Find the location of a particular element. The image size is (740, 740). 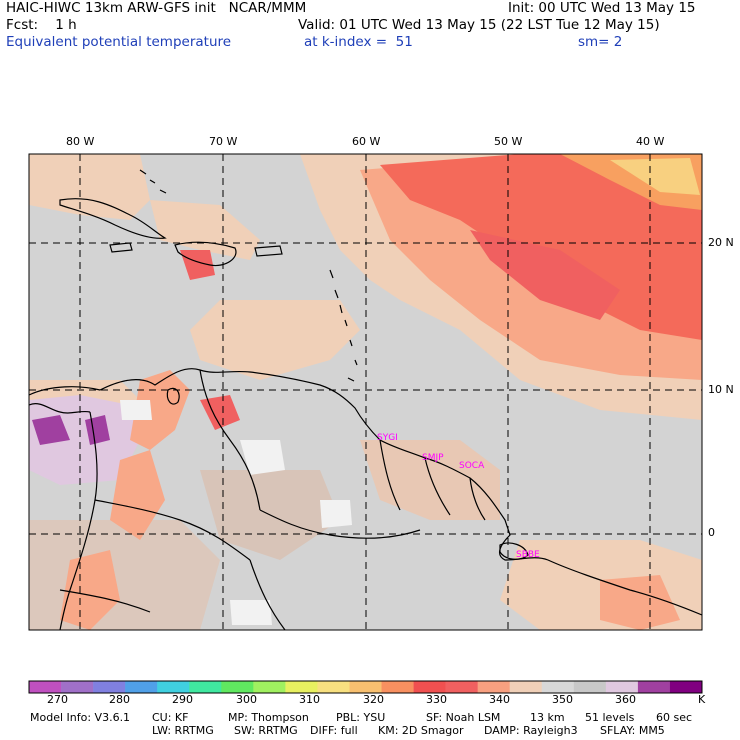

colorbar-label-360: 360 is located at coordinates (625, 699).